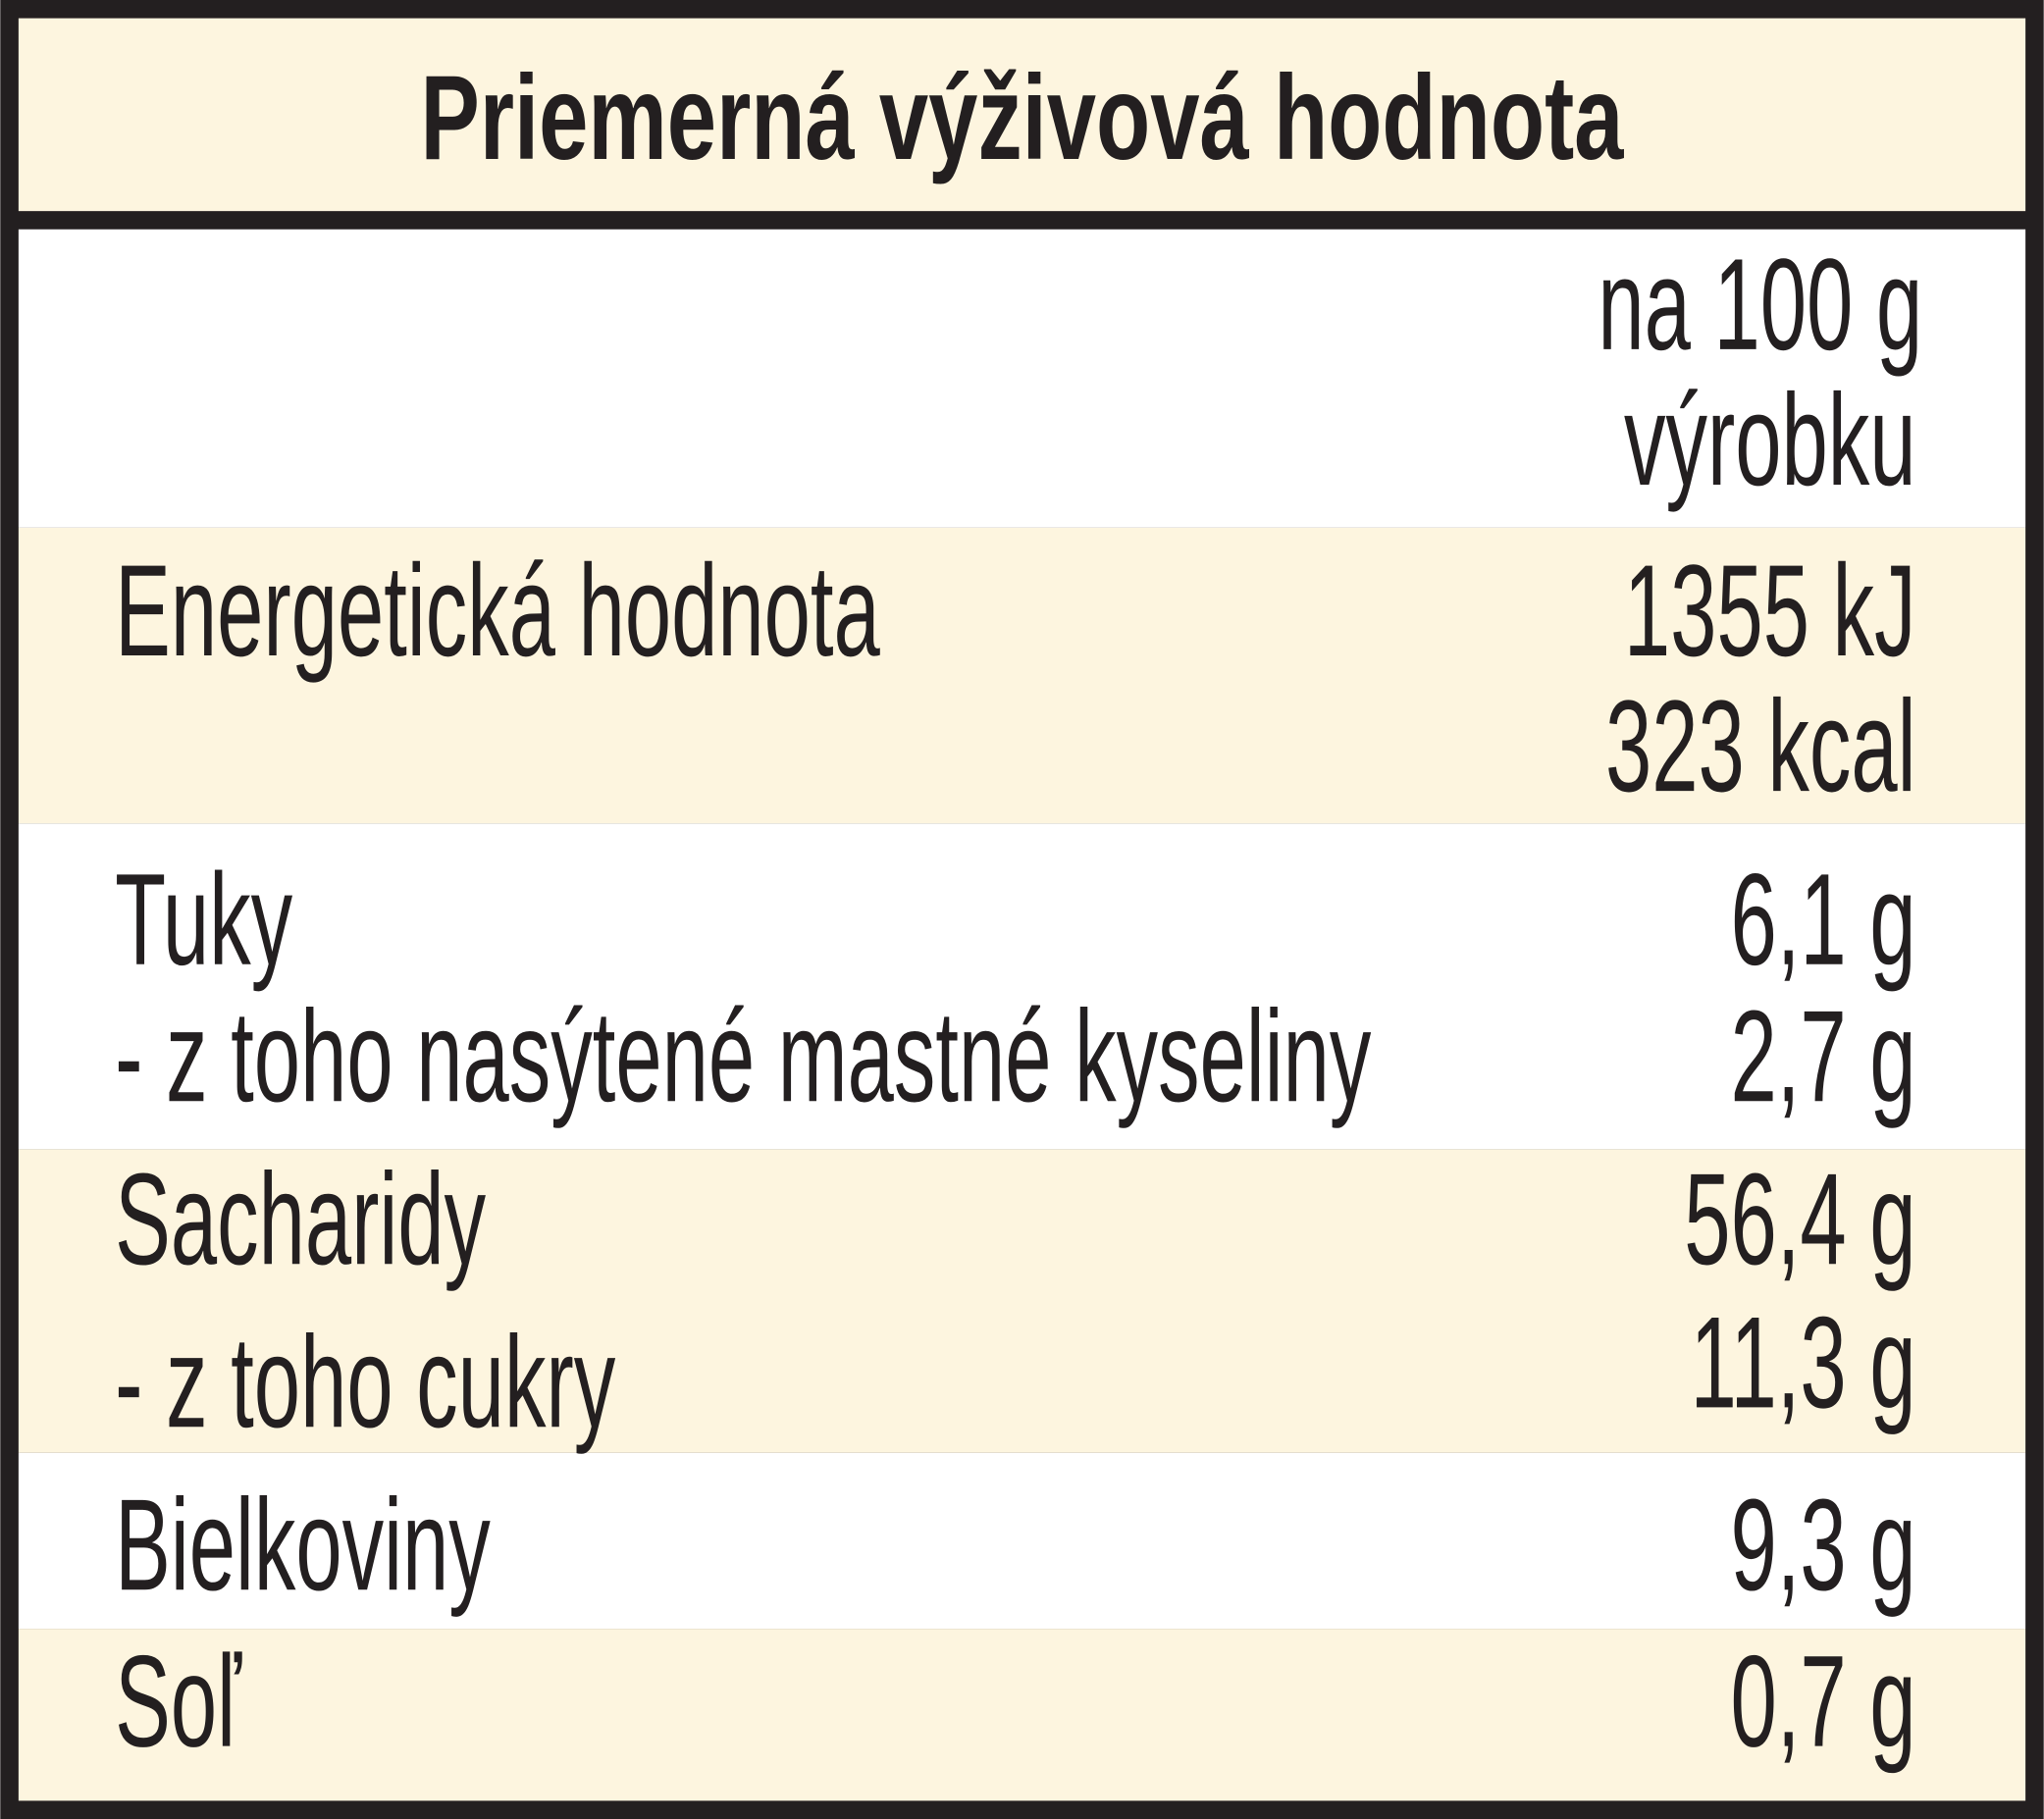 Image resolution: width=2044 pixels, height=1819 pixels. What do you see at coordinates (1823, 1701) in the screenshot?
I see `row-value: 0,7 g` at bounding box center [1823, 1701].